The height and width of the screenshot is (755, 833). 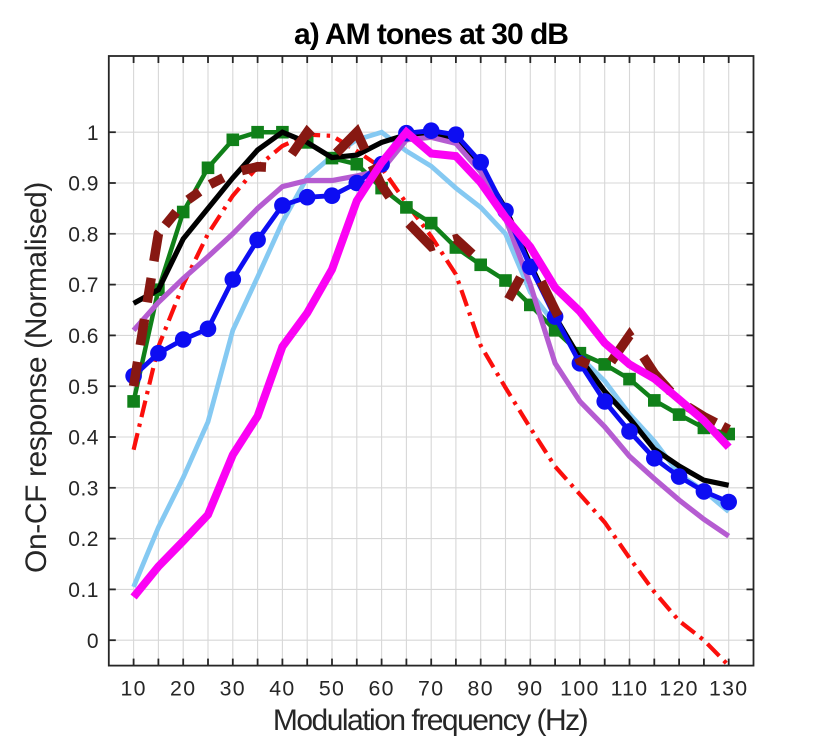 I want to click on svg-text: 0.6, so click(x=83, y=336).